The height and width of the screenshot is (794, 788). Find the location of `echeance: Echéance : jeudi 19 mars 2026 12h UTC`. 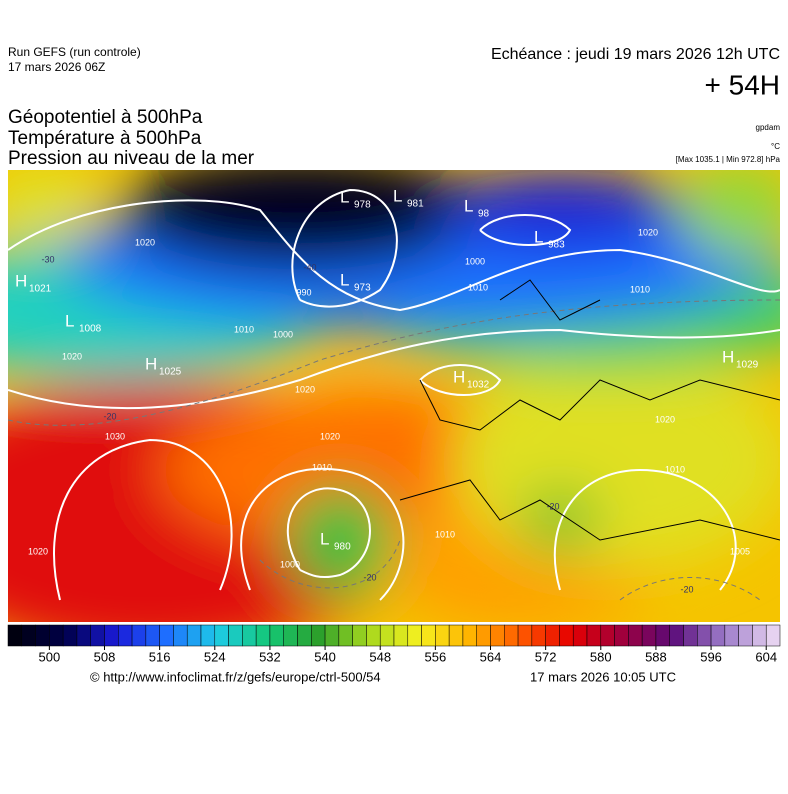

echeance: Echéance : jeudi 19 mars 2026 12h UTC is located at coordinates (635, 54).